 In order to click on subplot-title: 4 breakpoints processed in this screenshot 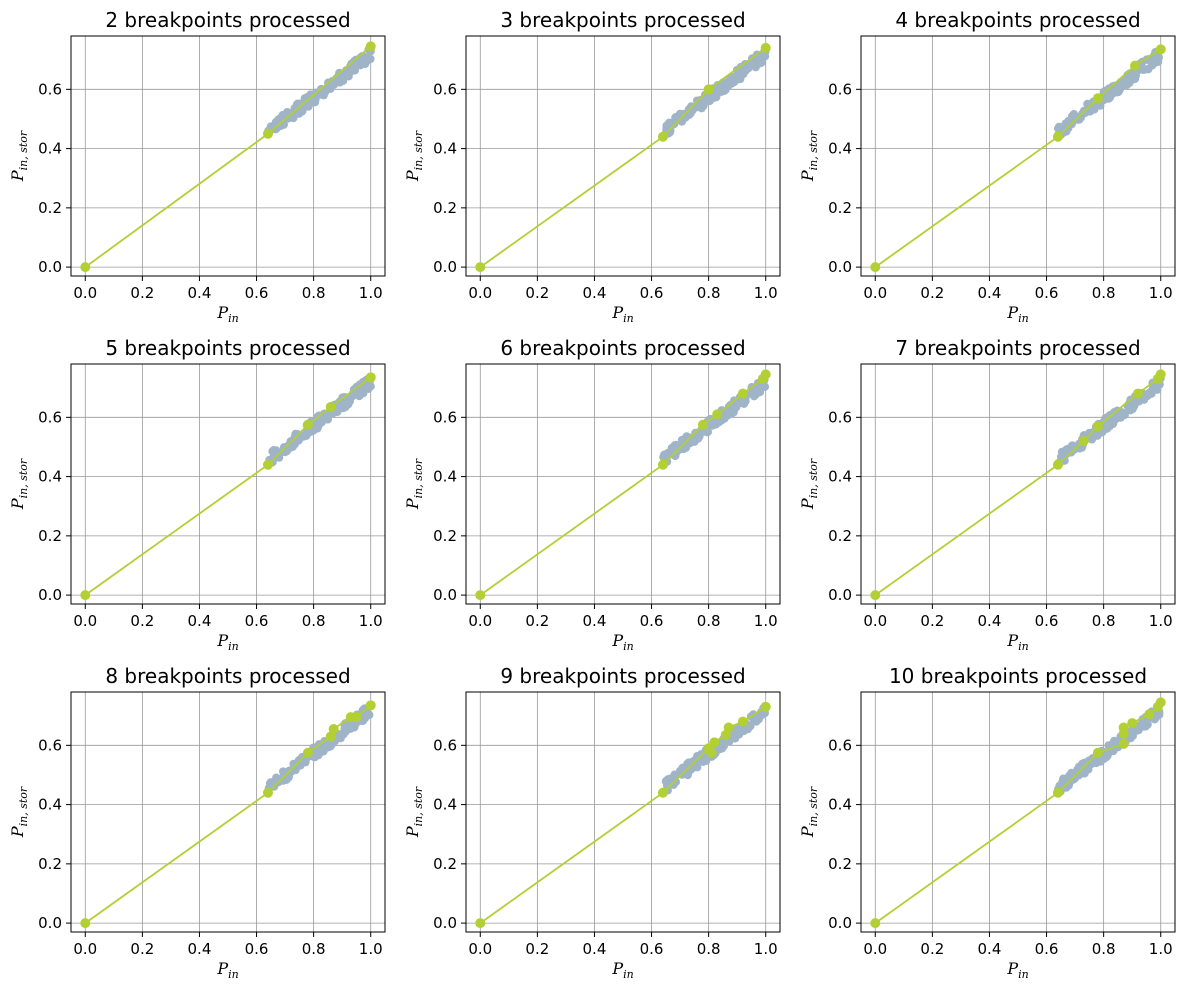, I will do `click(1017, 20)`.